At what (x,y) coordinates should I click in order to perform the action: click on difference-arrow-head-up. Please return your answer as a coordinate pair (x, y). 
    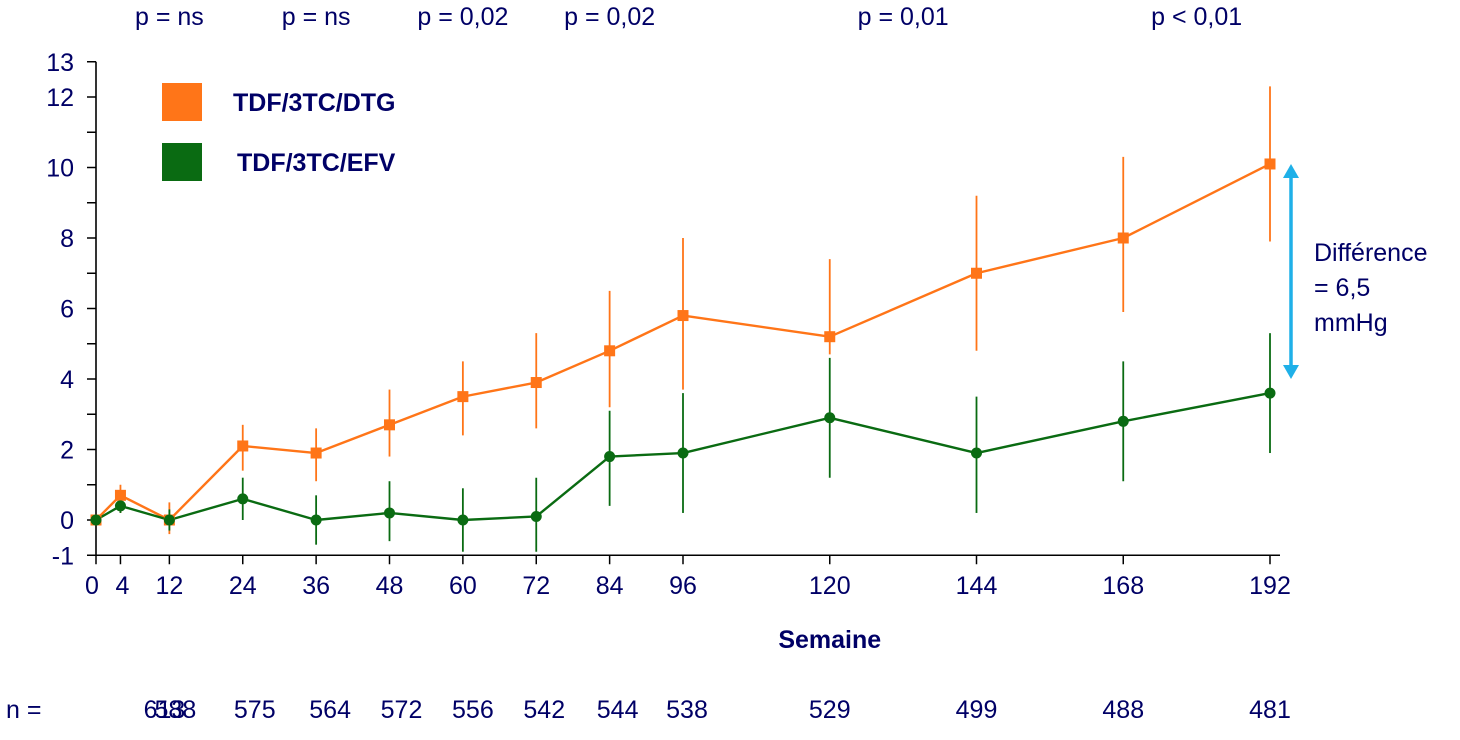
    Looking at the image, I should click on (1291, 170).